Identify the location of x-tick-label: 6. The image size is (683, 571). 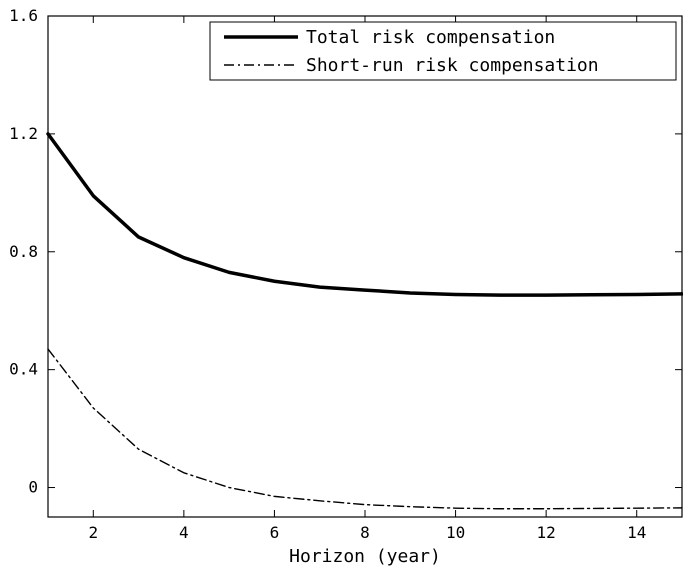
(275, 532).